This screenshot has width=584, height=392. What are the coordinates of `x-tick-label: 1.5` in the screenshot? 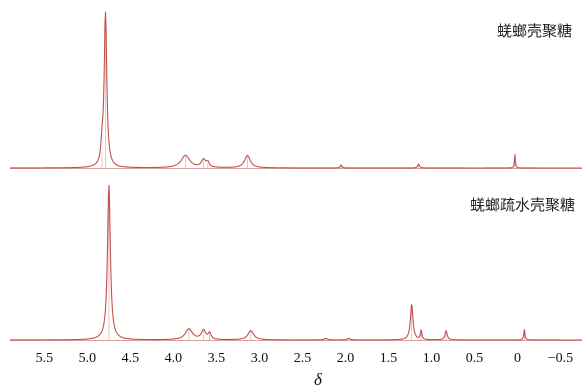 It's located at (389, 358).